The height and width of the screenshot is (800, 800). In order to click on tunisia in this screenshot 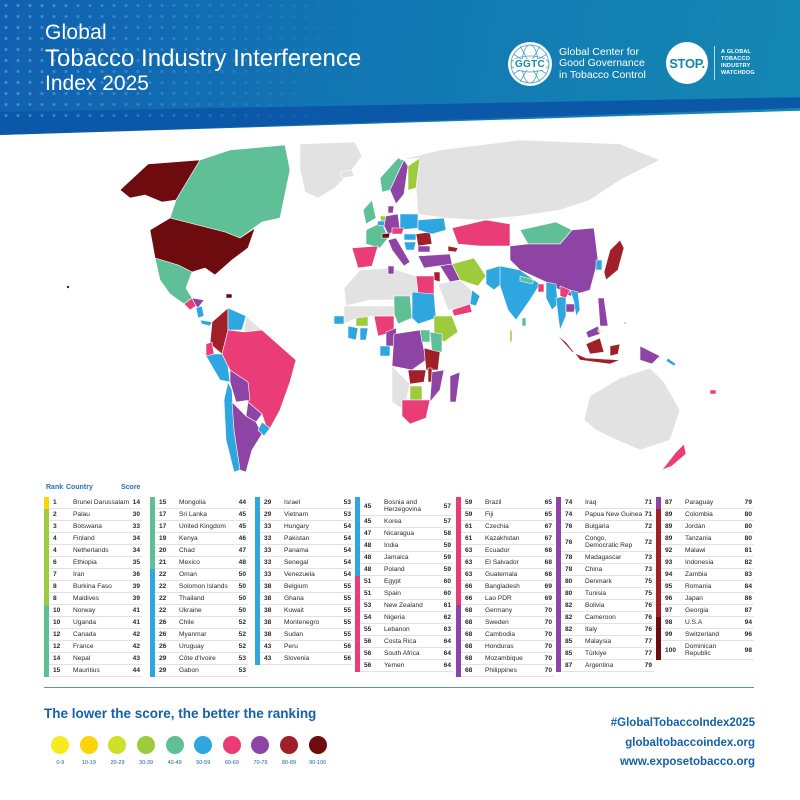, I will do `click(391, 270)`.